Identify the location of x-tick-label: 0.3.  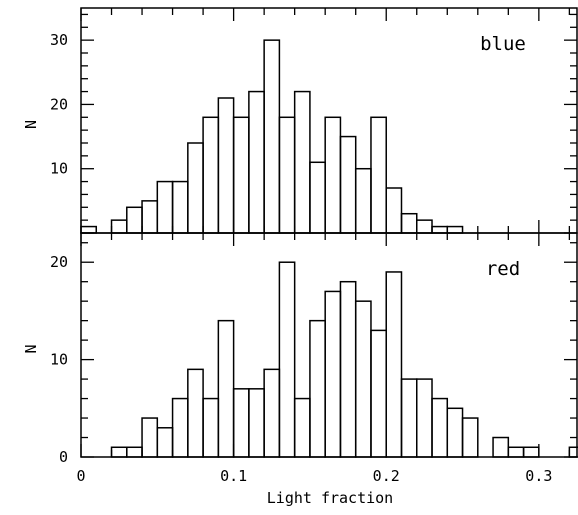
(538, 476).